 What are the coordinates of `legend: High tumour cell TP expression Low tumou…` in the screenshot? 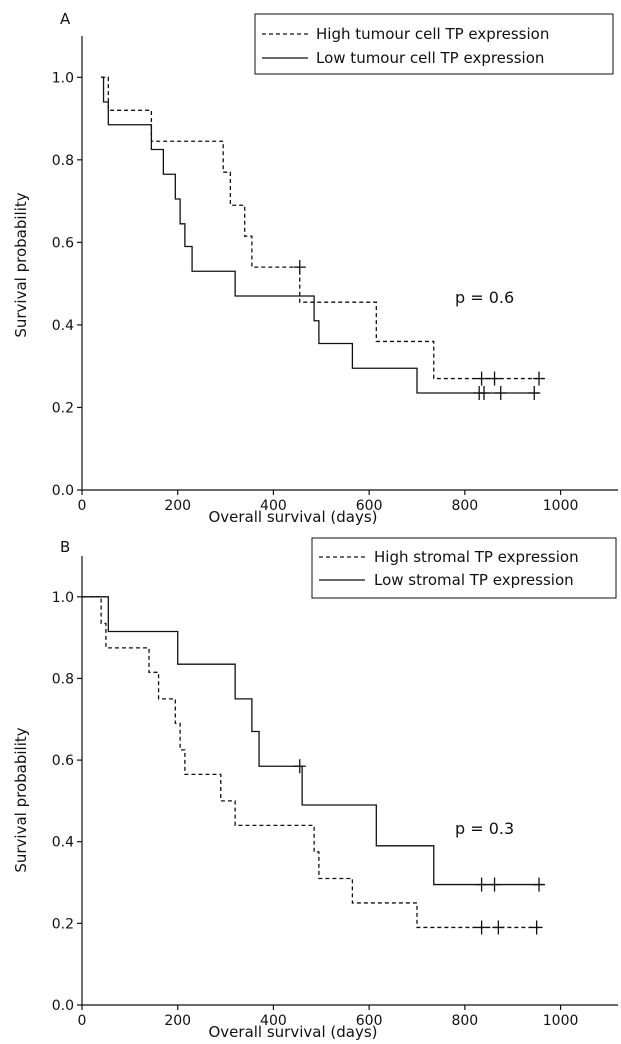 It's located at (434, 44).